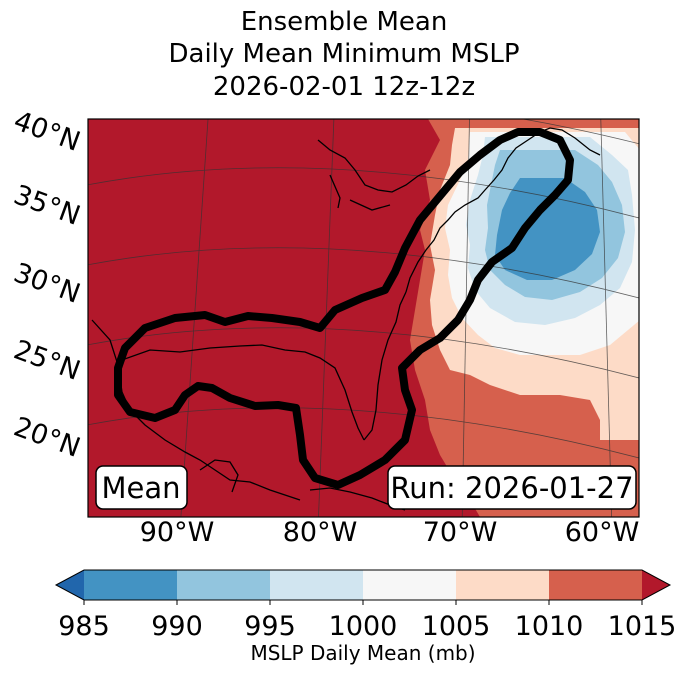 This screenshot has height=674, width=688. I want to click on lon-axis: 90°W 80°W 70°W 60°W, so click(390, 532).